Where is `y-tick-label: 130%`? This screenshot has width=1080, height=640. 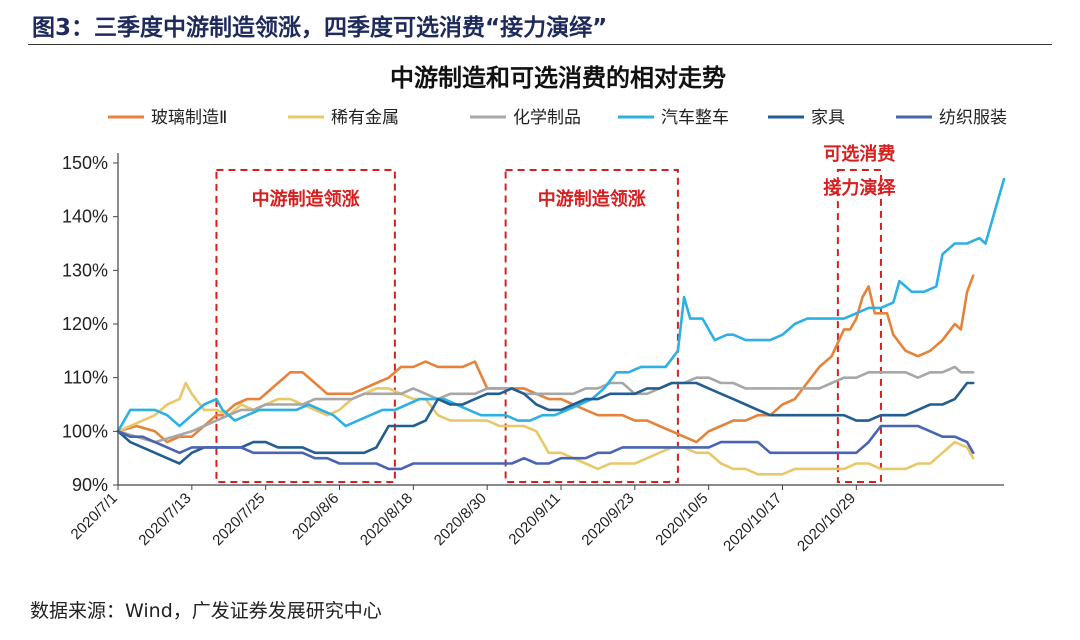 y-tick-label: 130% is located at coordinates (85, 270).